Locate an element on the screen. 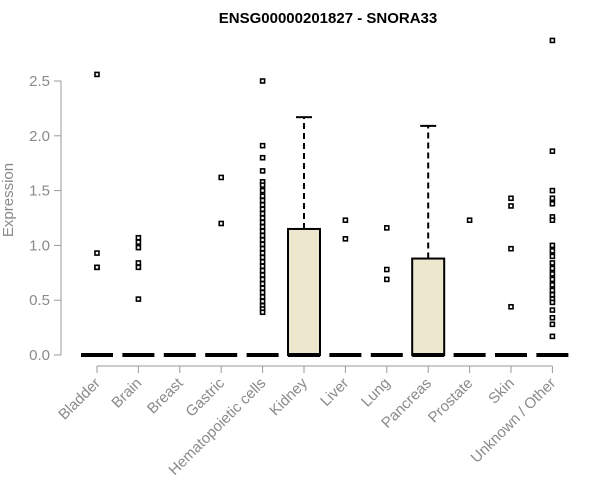 Image resolution: width=600 pixels, height=500 pixels. x-tick-label: Breast is located at coordinates (165, 395).